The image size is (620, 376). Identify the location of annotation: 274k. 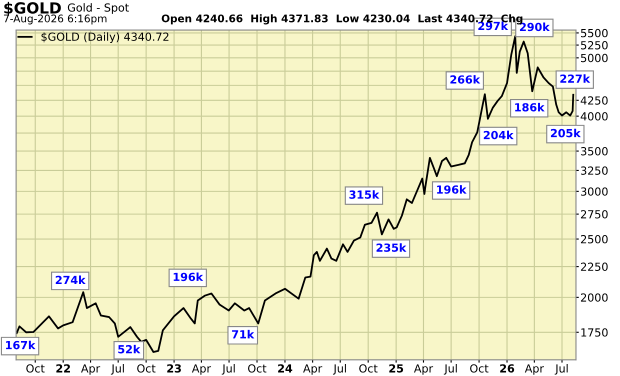
(71, 280).